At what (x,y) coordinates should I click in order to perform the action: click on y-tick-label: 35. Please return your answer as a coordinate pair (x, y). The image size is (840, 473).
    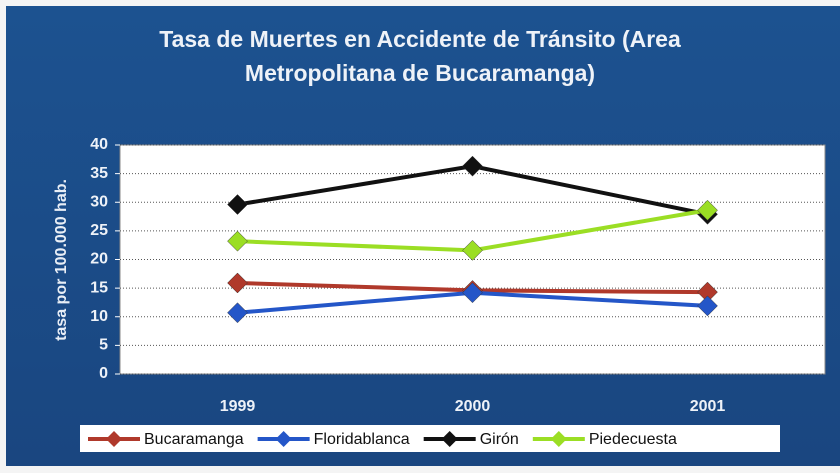
    Looking at the image, I should click on (99, 173).